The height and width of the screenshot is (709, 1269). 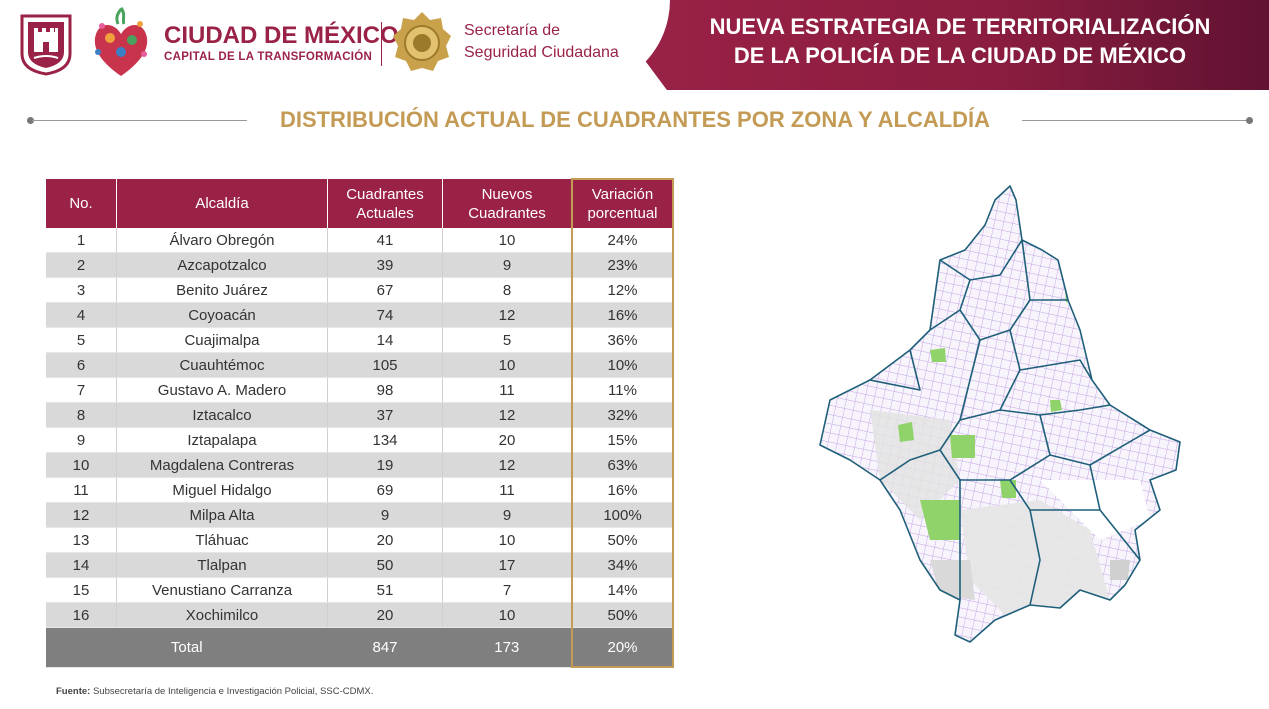 I want to click on agency-name: Secretaría de Seguridad Ciudadana, so click(x=541, y=42).